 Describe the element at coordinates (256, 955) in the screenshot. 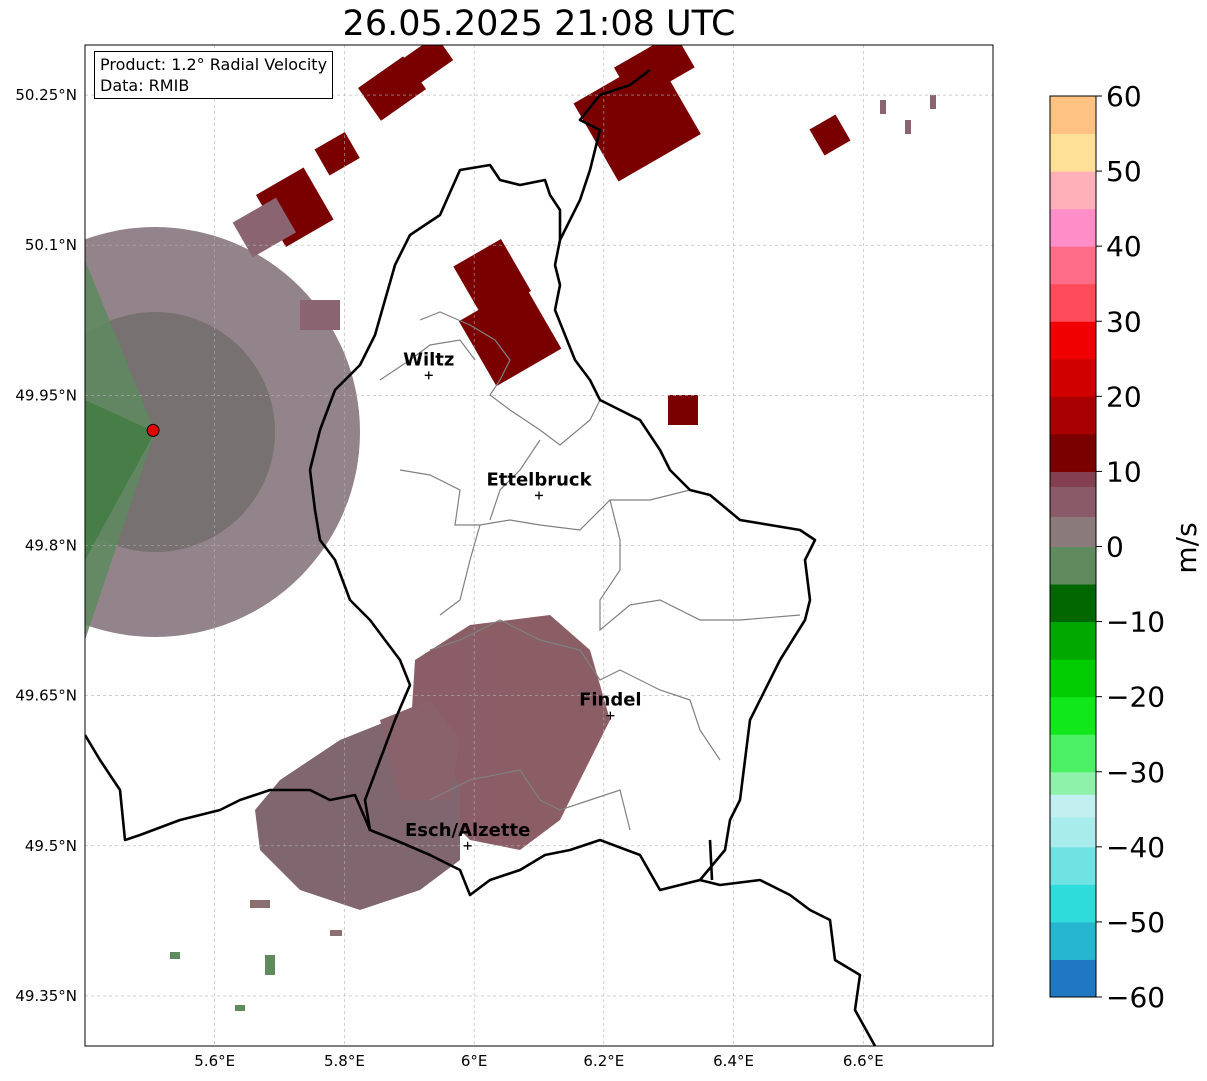

I see `cell-south-fringe` at that location.